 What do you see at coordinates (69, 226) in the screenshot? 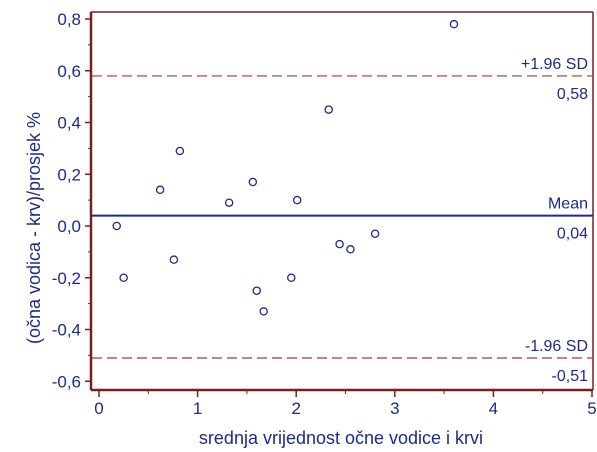
I see `y-tick-label: 0,0` at bounding box center [69, 226].